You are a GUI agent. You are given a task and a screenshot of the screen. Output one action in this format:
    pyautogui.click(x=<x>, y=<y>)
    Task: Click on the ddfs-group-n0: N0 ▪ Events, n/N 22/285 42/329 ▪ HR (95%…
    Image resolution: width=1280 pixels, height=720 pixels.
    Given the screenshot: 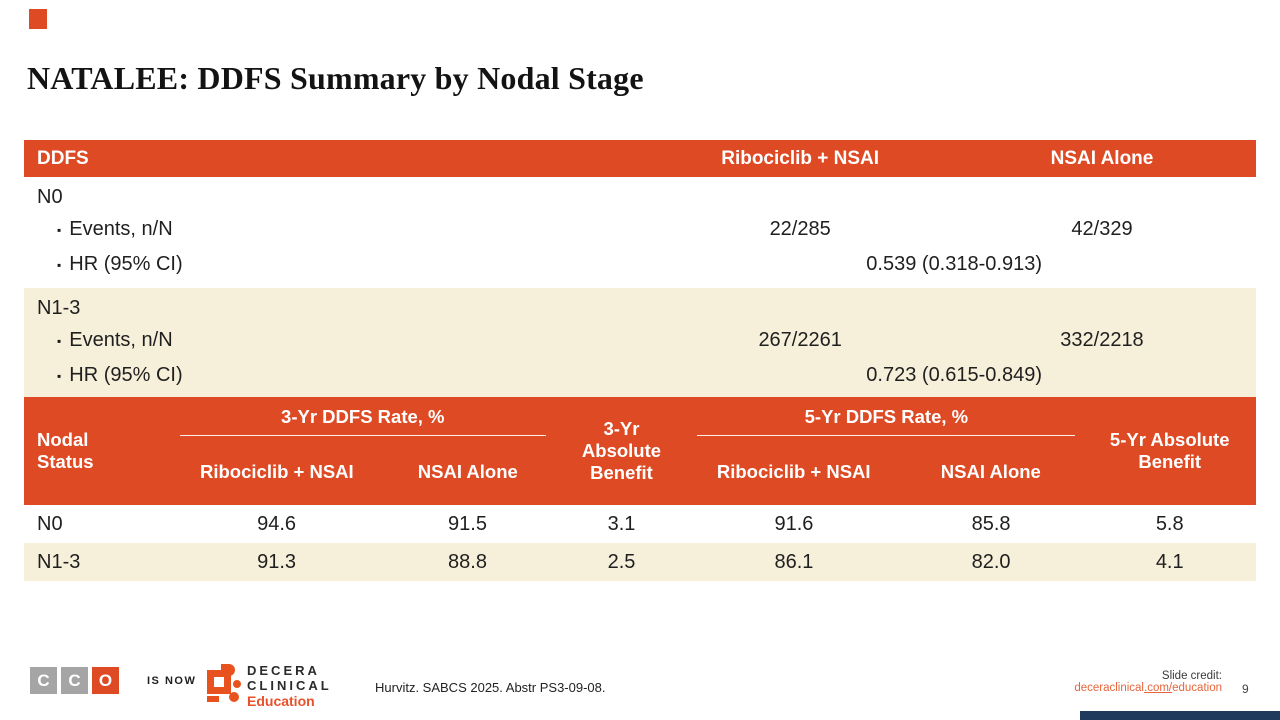 What is the action you would take?
    pyautogui.click(x=640, y=232)
    